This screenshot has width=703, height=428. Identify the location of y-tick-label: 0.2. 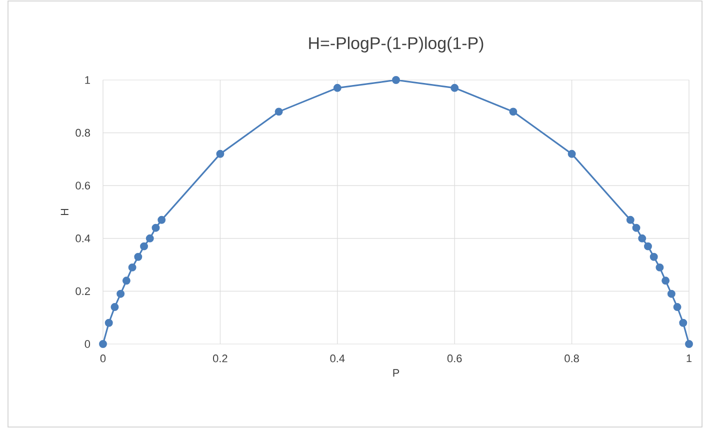
(83, 291).